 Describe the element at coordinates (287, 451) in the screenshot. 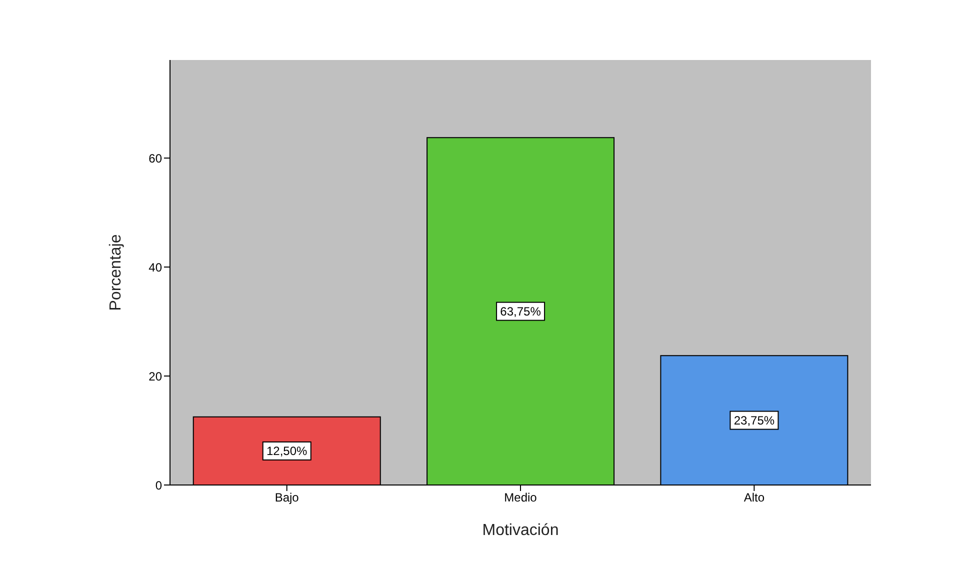

I see `data-label: 12,50%` at that location.